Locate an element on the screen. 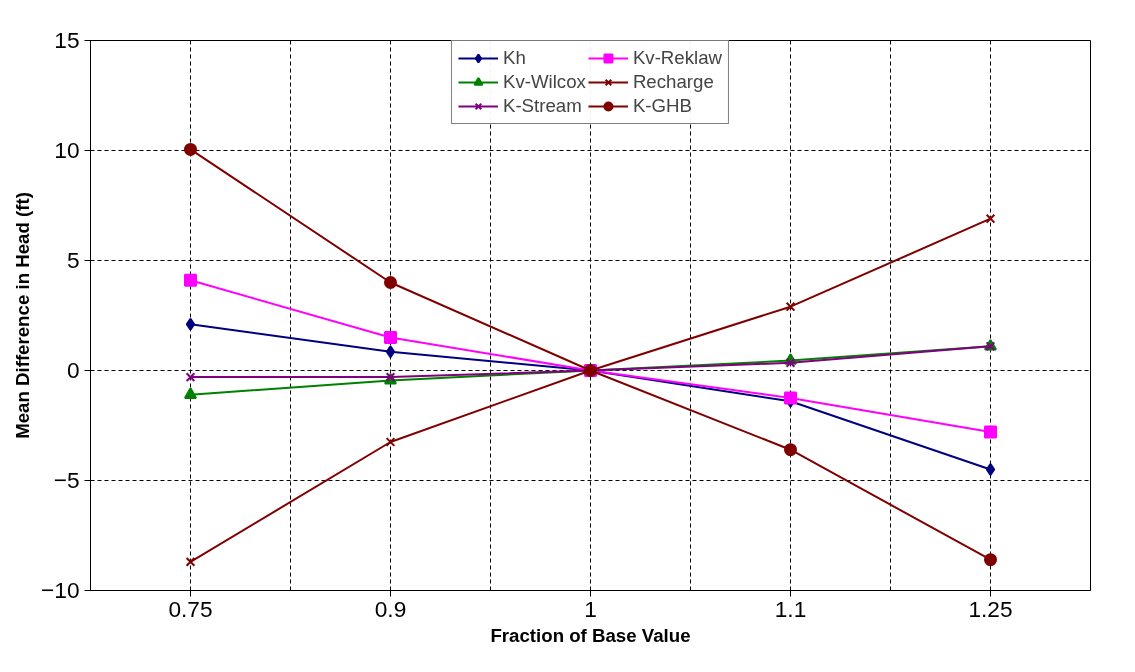 The height and width of the screenshot is (672, 1135). y-tick-label: 15 is located at coordinates (67, 40).